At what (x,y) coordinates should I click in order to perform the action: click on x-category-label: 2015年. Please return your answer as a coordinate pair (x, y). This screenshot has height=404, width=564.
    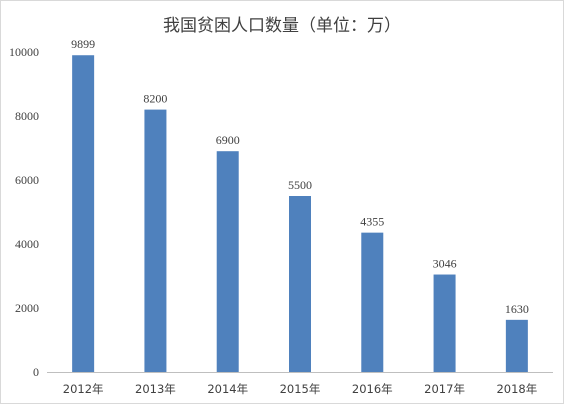
    Looking at the image, I should click on (300, 389).